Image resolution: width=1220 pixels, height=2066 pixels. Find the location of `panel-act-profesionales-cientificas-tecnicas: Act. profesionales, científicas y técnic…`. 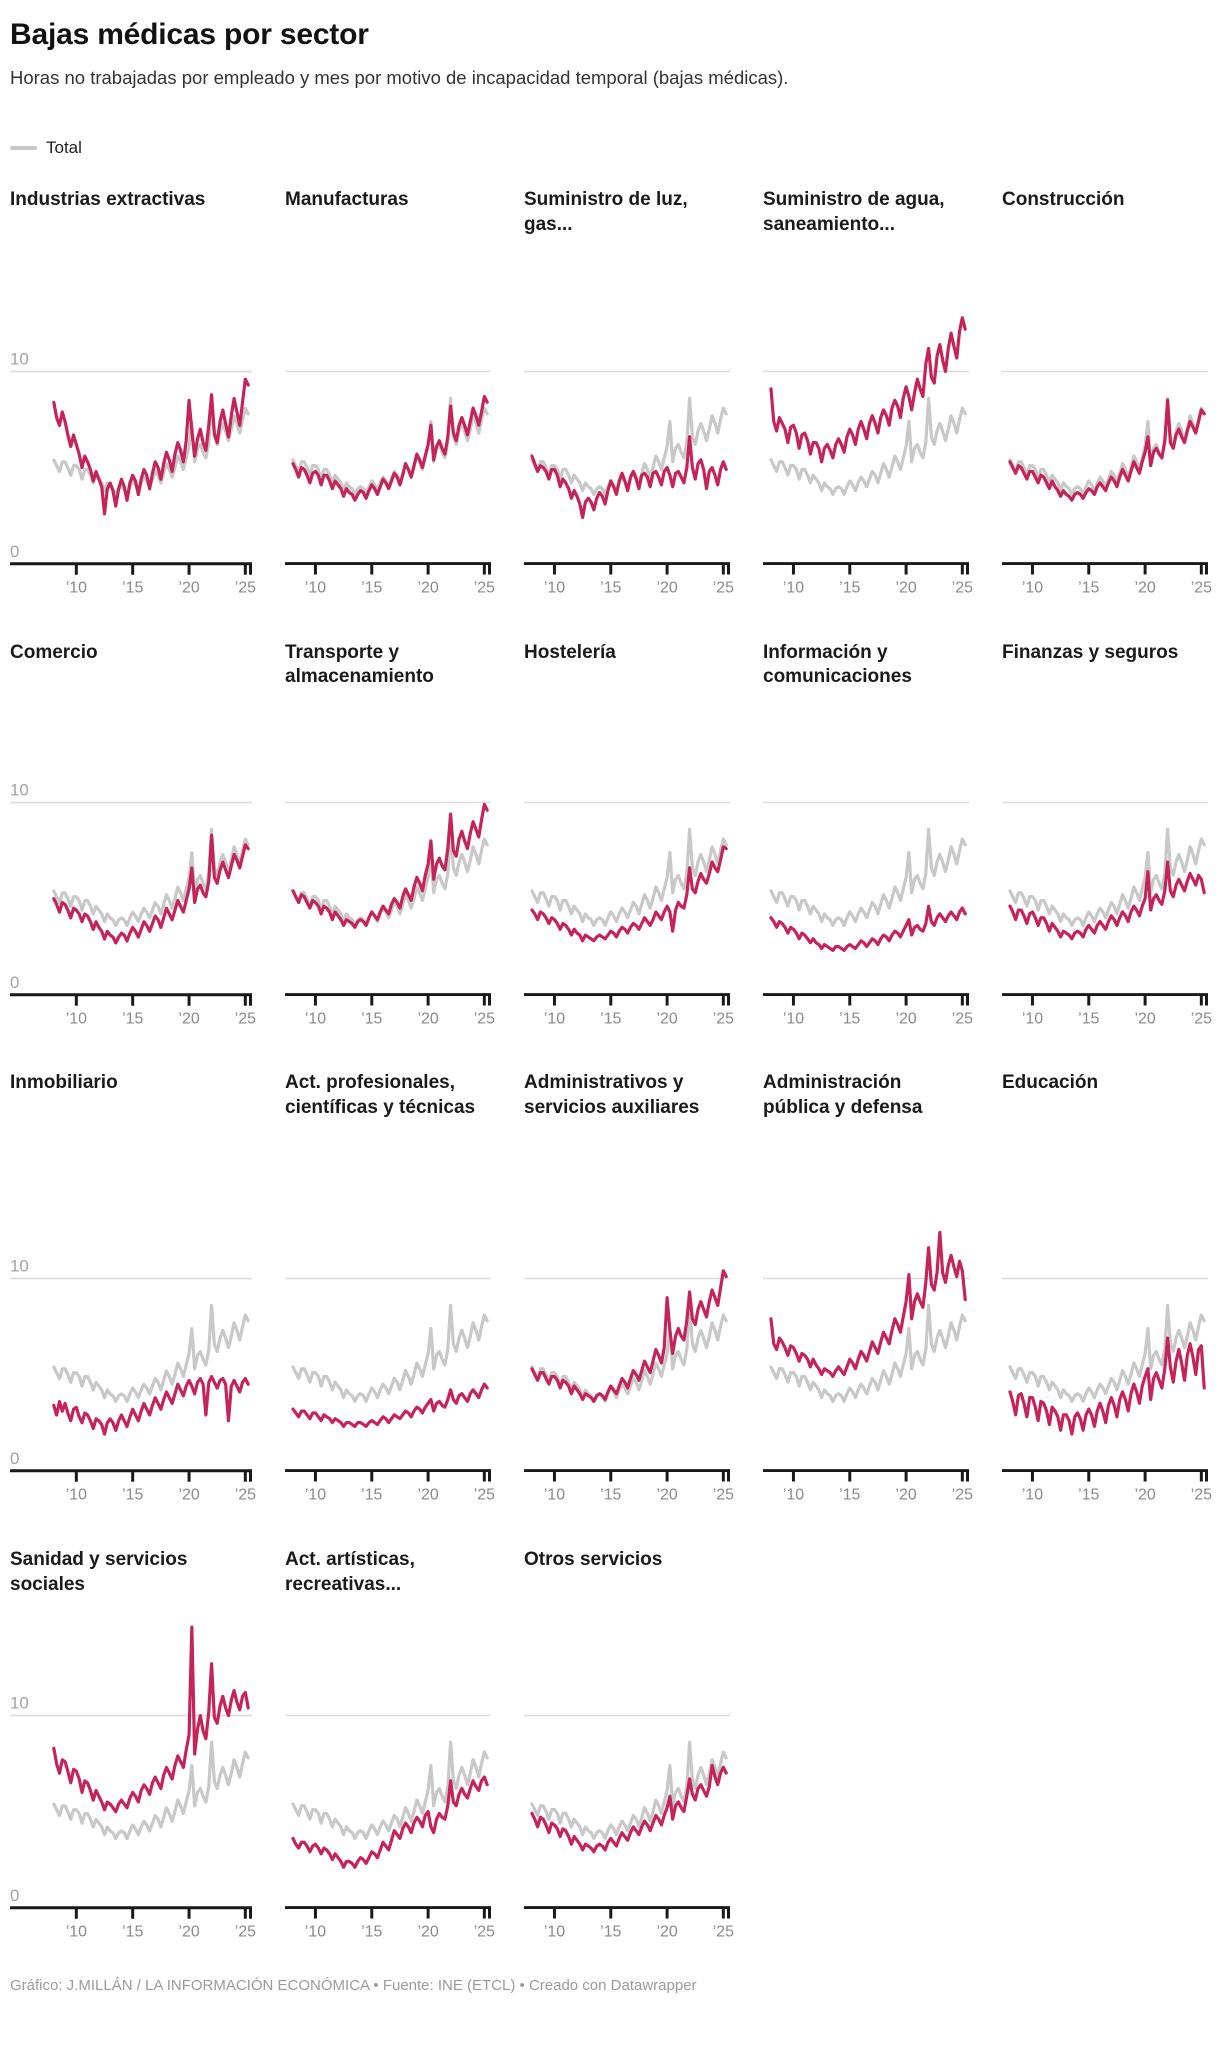

panel-act-profesionales-cientificas-tecnicas: Act. profesionales, científicas y técnic… is located at coordinates (390, 1288).